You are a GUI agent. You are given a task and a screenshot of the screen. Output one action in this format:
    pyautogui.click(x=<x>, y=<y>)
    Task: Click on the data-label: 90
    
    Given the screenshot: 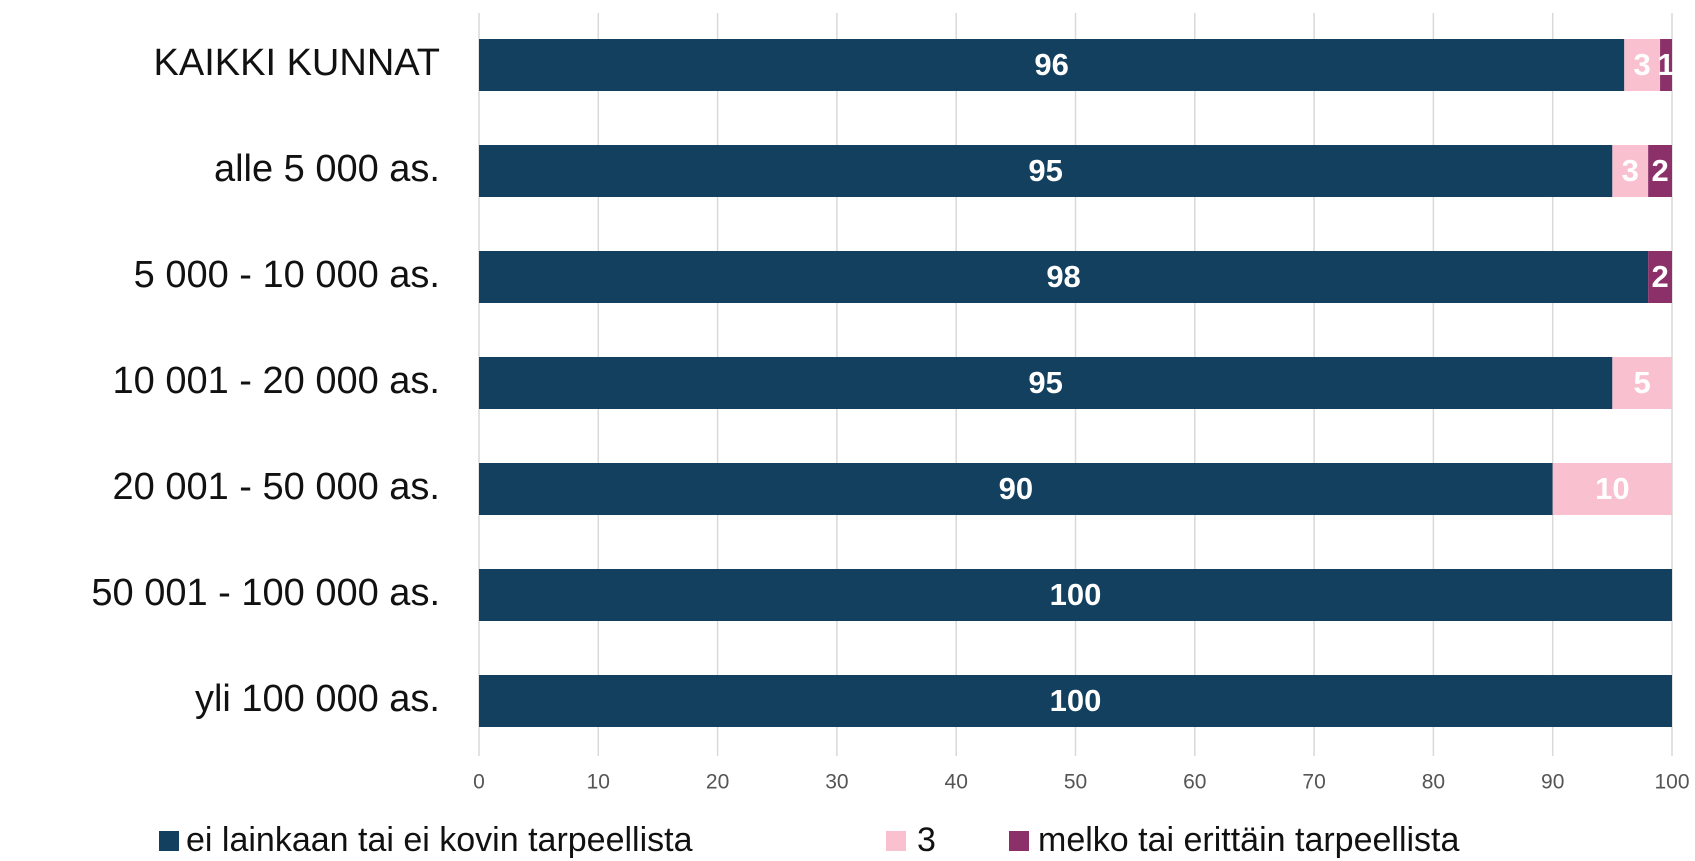 What is the action you would take?
    pyautogui.click(x=1016, y=488)
    